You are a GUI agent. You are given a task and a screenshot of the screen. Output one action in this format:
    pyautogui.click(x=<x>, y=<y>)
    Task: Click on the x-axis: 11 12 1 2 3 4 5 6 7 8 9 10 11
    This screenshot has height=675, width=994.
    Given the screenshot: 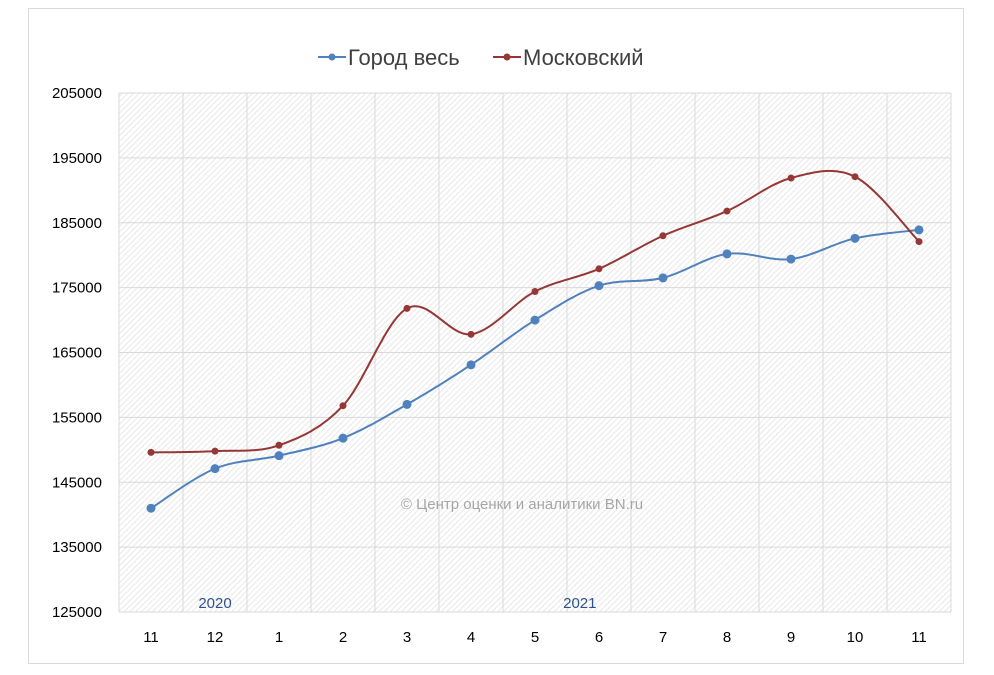 What is the action you would take?
    pyautogui.click(x=535, y=637)
    